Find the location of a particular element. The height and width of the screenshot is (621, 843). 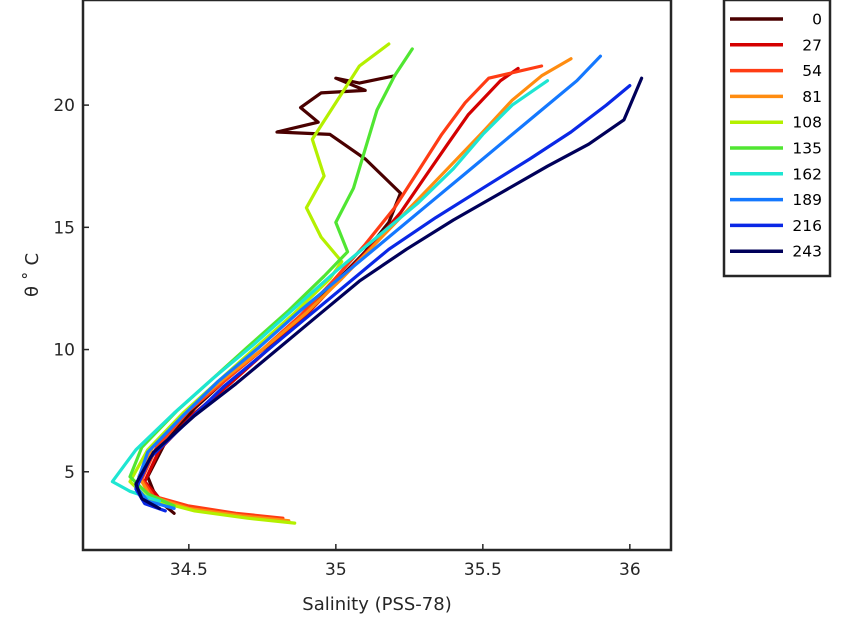

x-tick-label: 35 is located at coordinates (336, 570).